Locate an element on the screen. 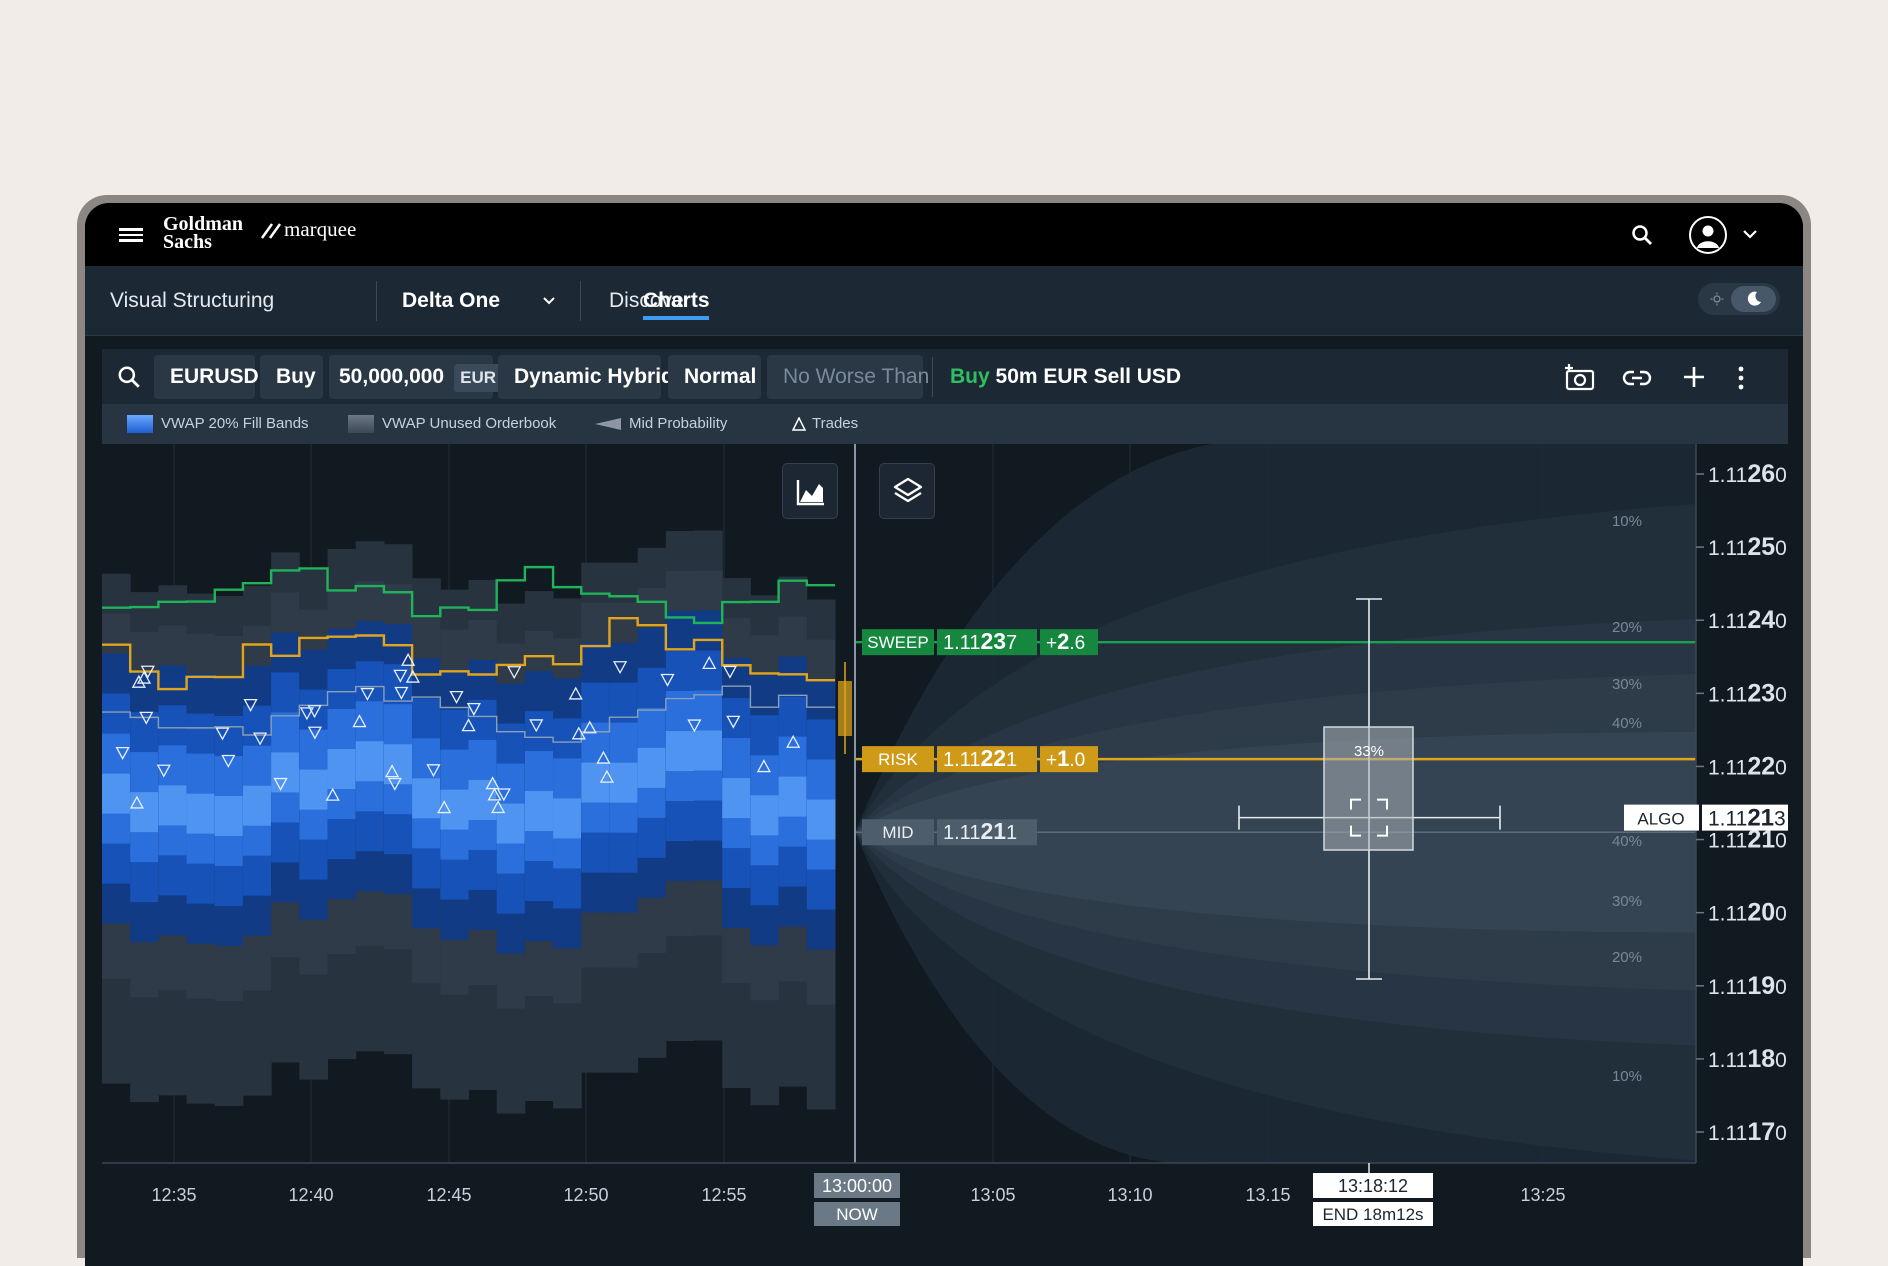  algo-tag-label: ALGO is located at coordinates (1660, 819).